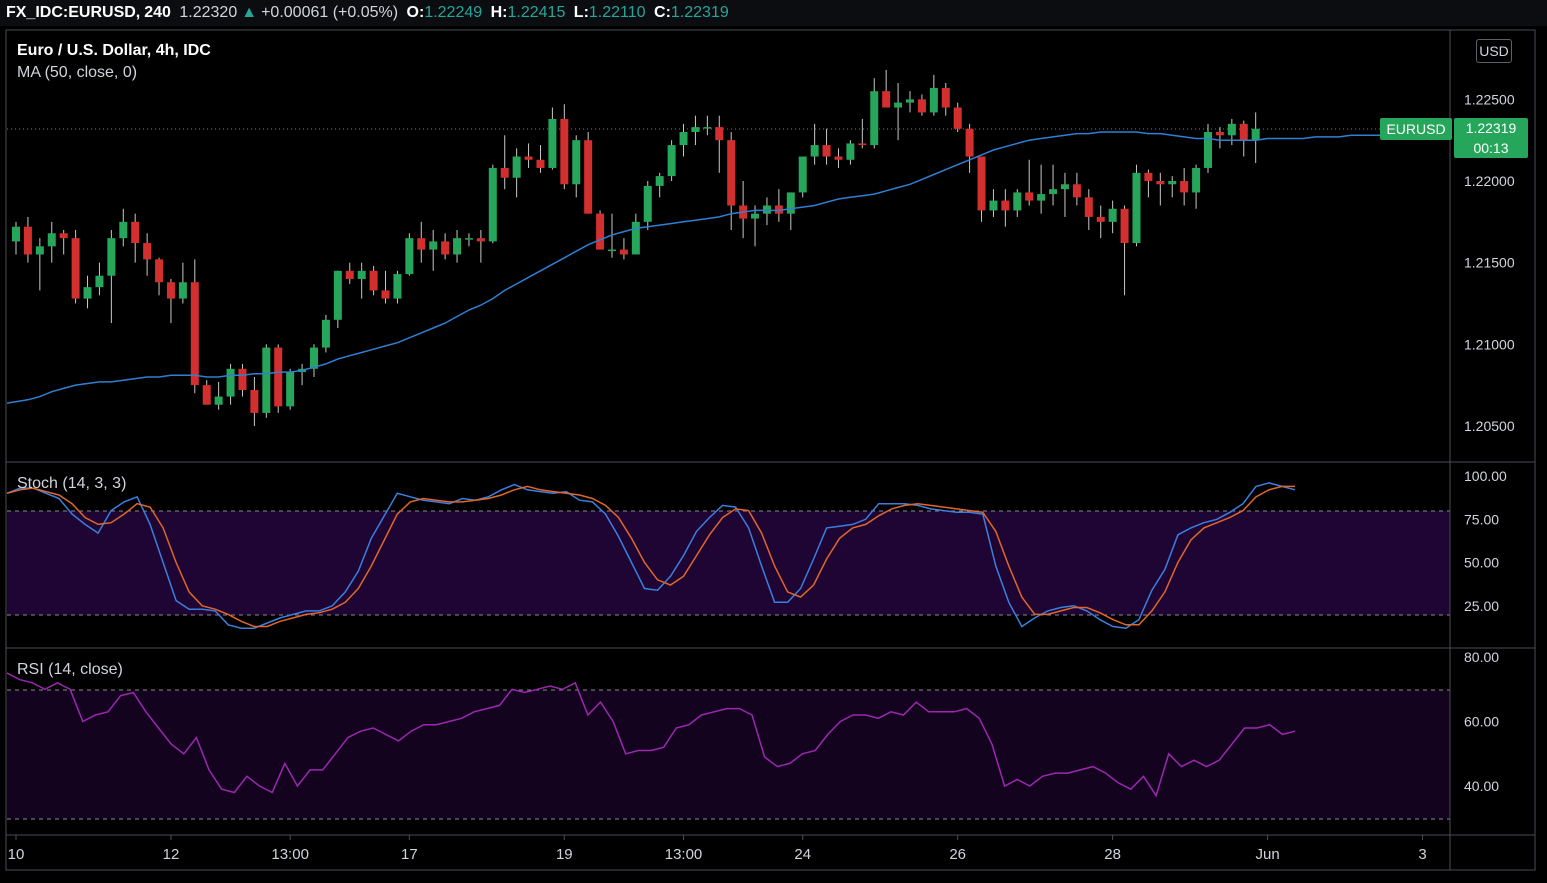  I want to click on time-tick-label: 26, so click(957, 854).